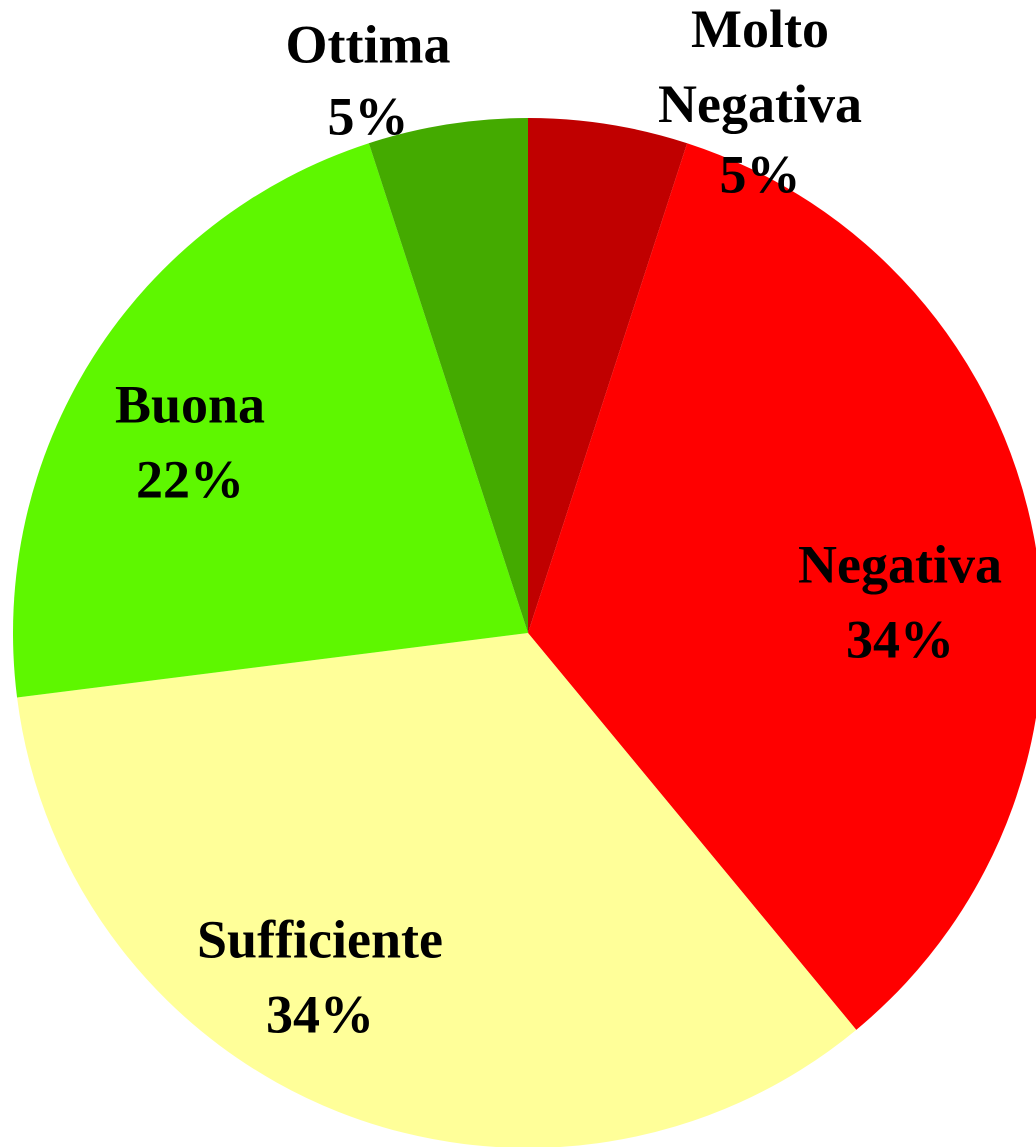 The height and width of the screenshot is (1147, 1036). What do you see at coordinates (320, 939) in the screenshot?
I see `slice-label: Sufficiente` at bounding box center [320, 939].